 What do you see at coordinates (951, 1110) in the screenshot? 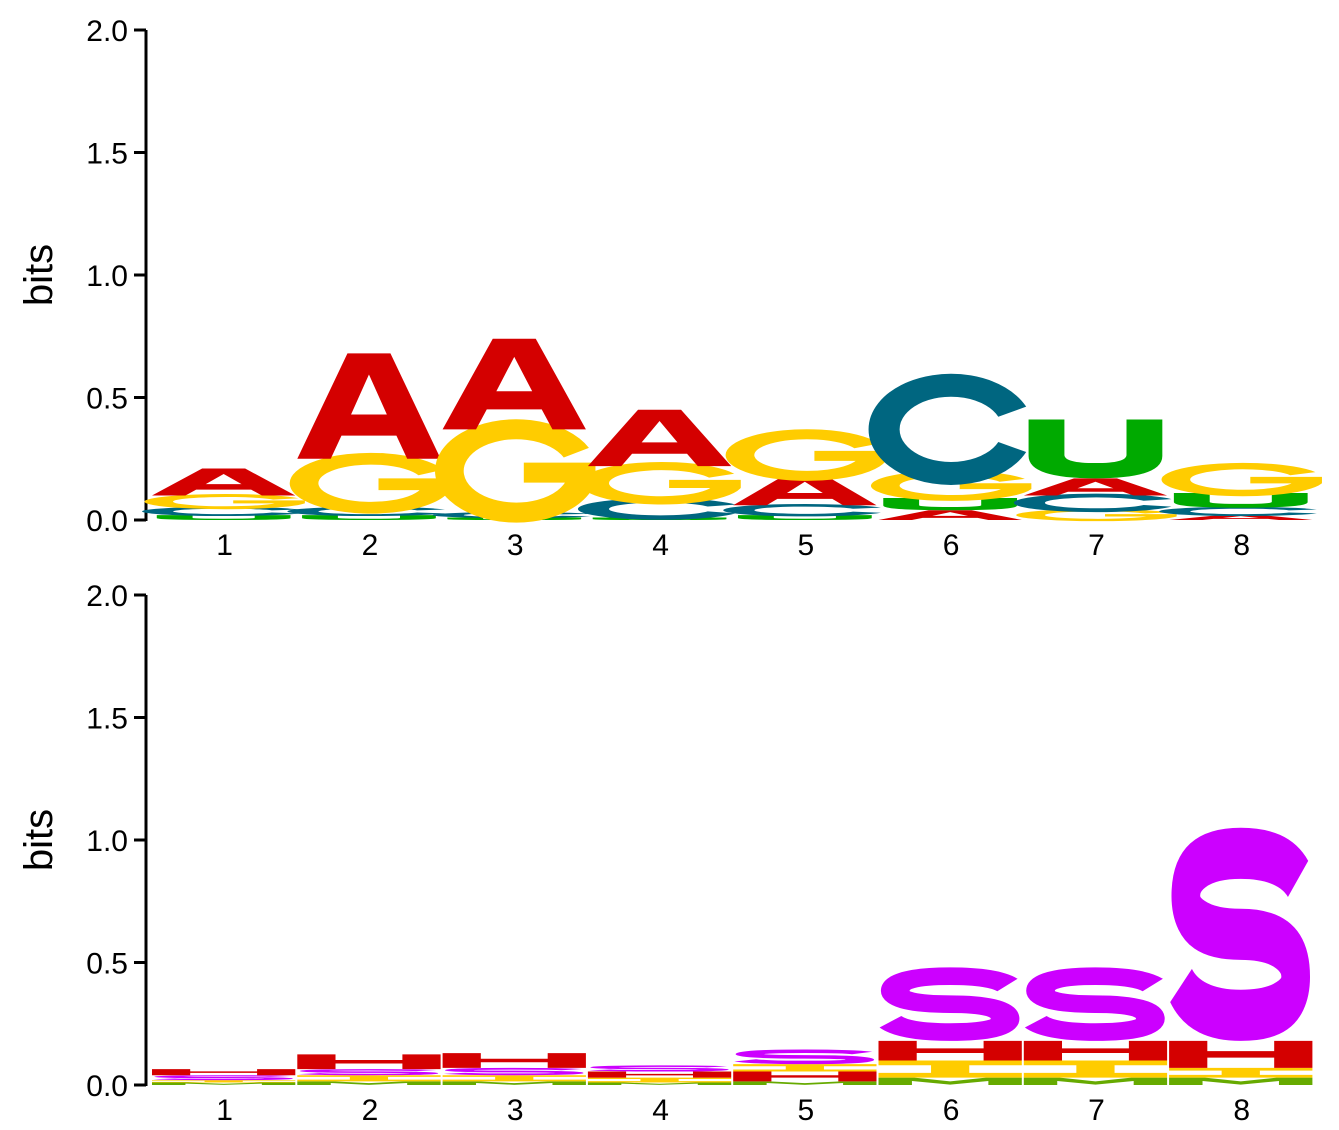
I see `x-tick-label: 6` at bounding box center [951, 1110].